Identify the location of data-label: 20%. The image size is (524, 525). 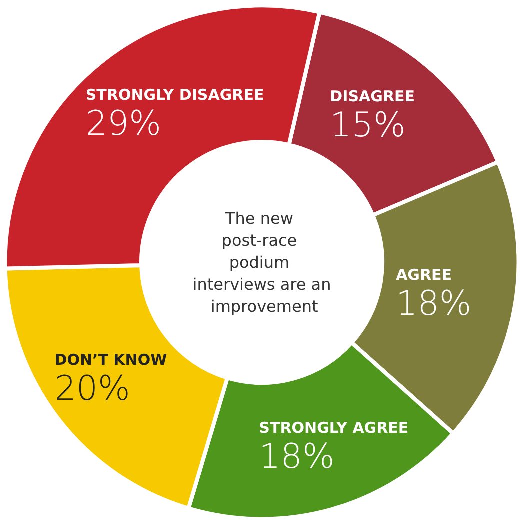
(92, 388).